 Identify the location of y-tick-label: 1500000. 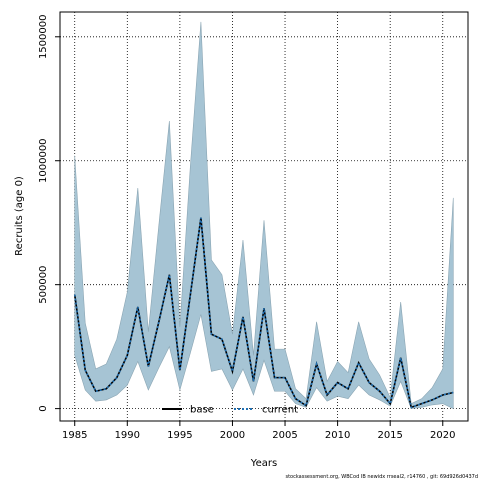
(43, 37).